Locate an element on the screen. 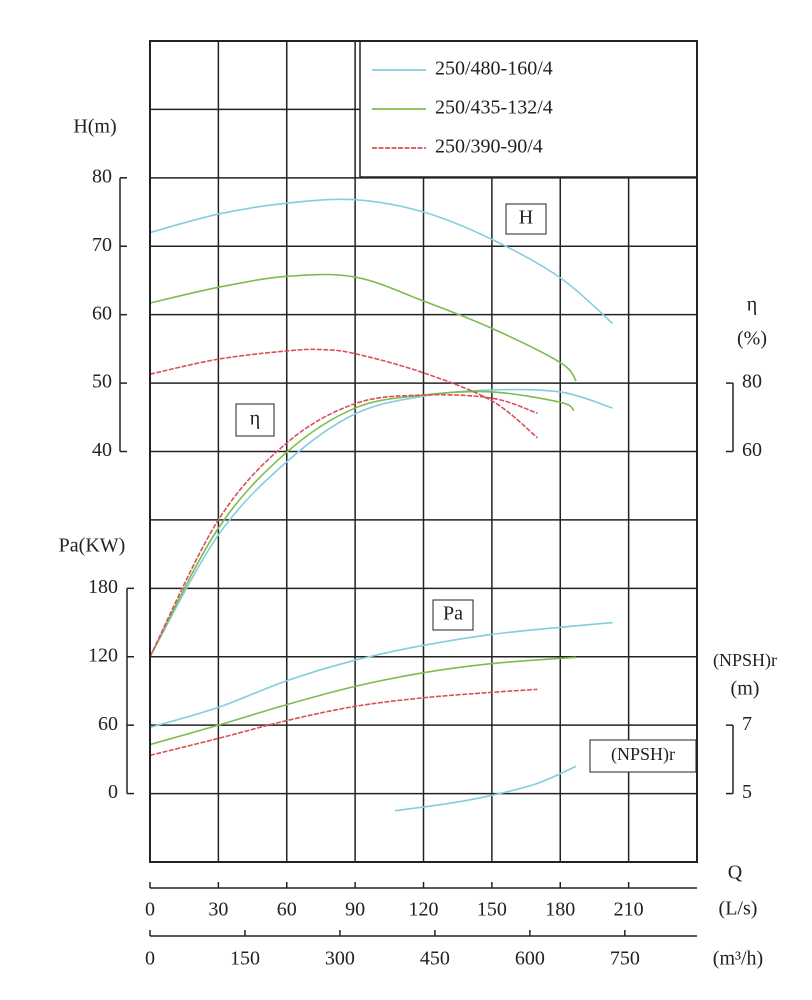 The width and height of the screenshot is (812, 1000). h-axis-label: H(m) is located at coordinates (94, 127).